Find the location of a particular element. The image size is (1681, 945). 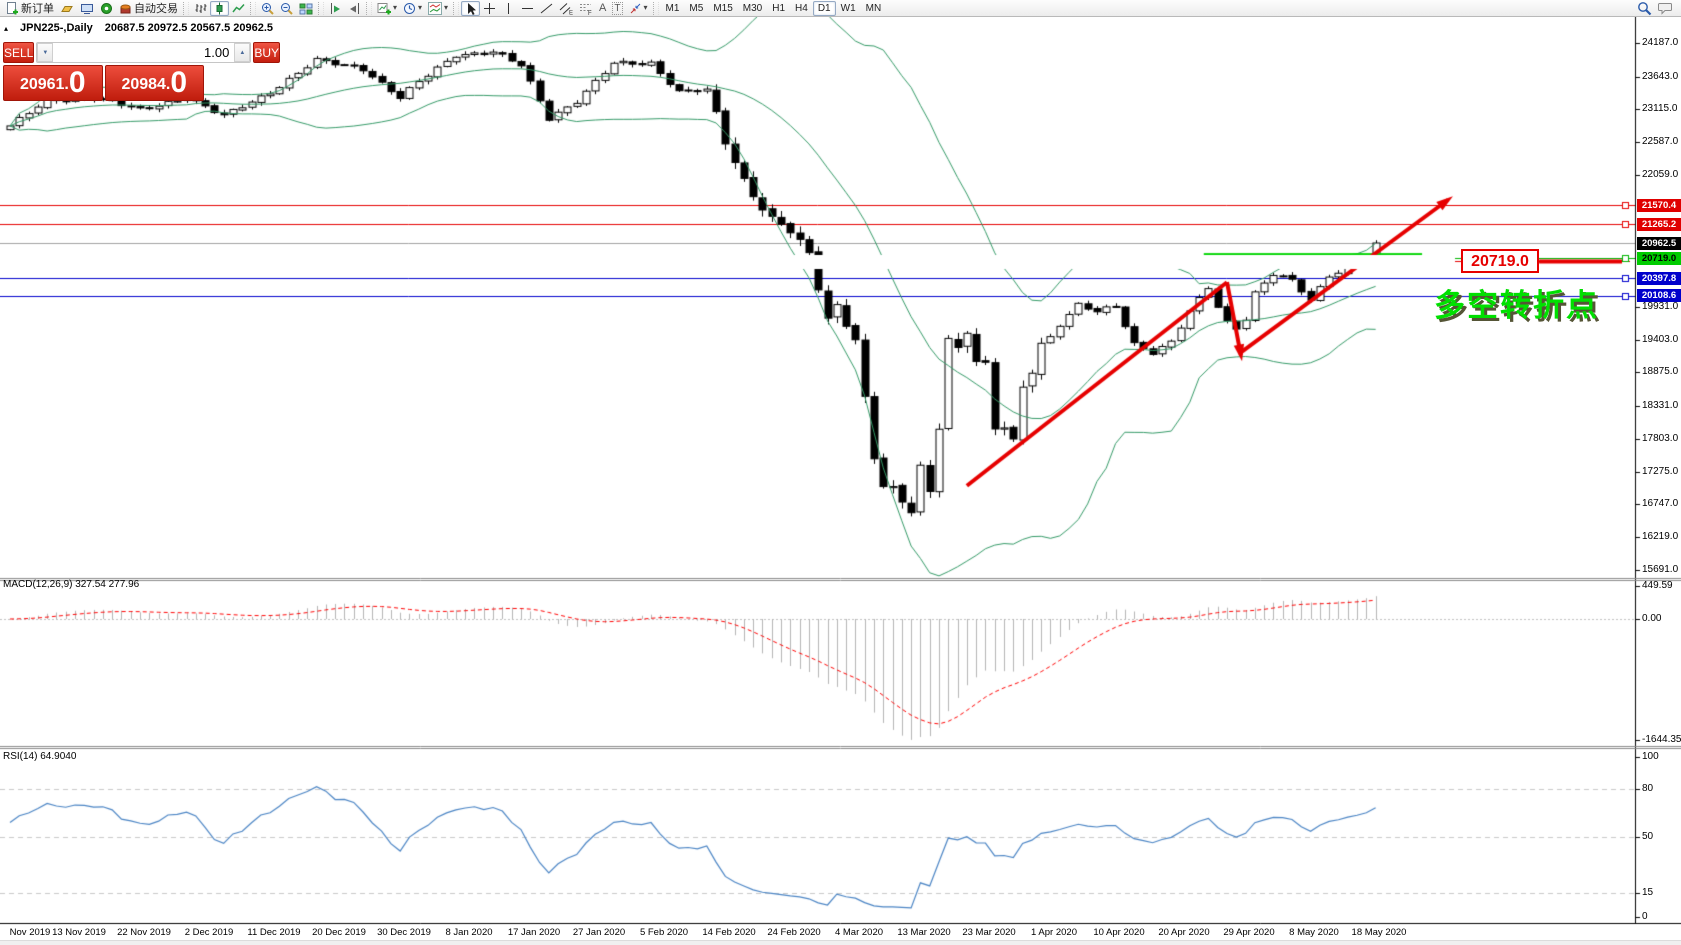

text-button: A is located at coordinates (602, 8).